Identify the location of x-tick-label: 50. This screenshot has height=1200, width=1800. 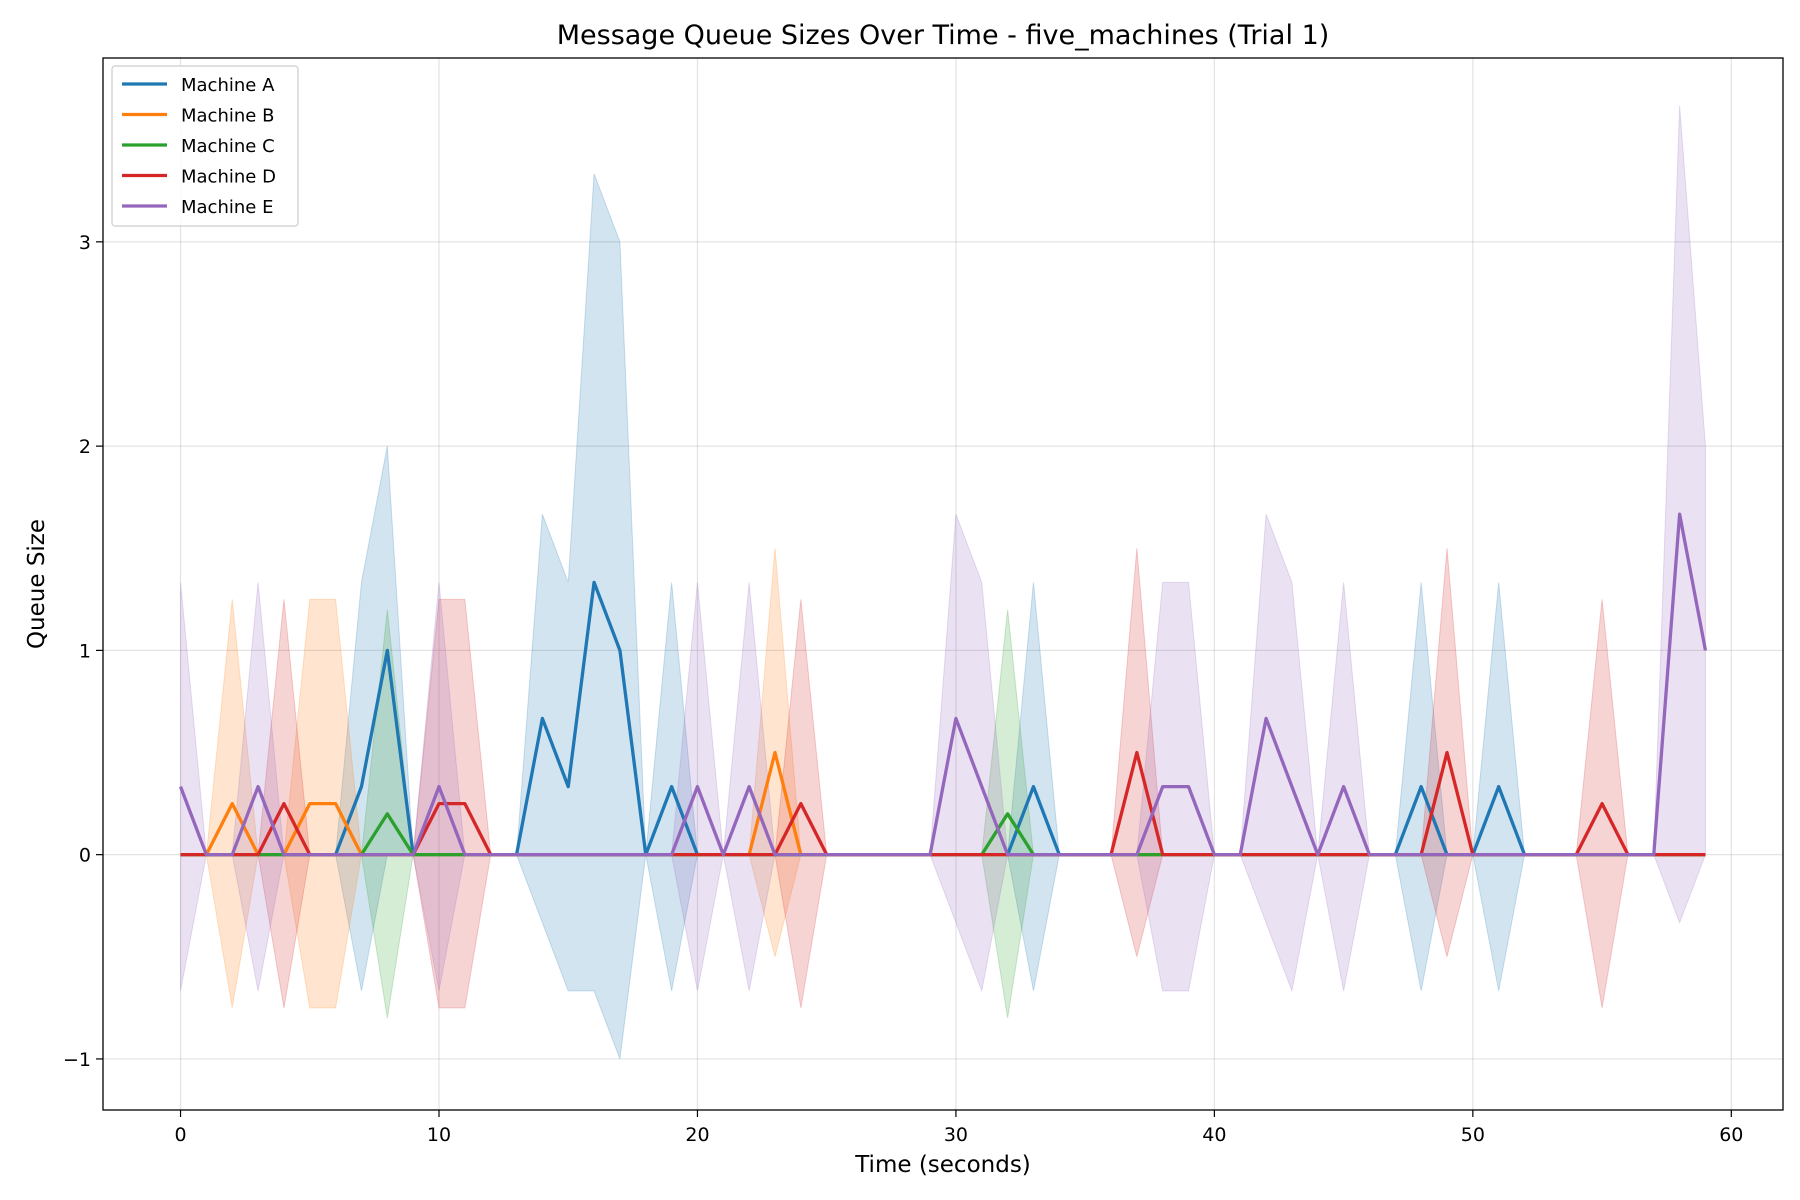
(1473, 1135).